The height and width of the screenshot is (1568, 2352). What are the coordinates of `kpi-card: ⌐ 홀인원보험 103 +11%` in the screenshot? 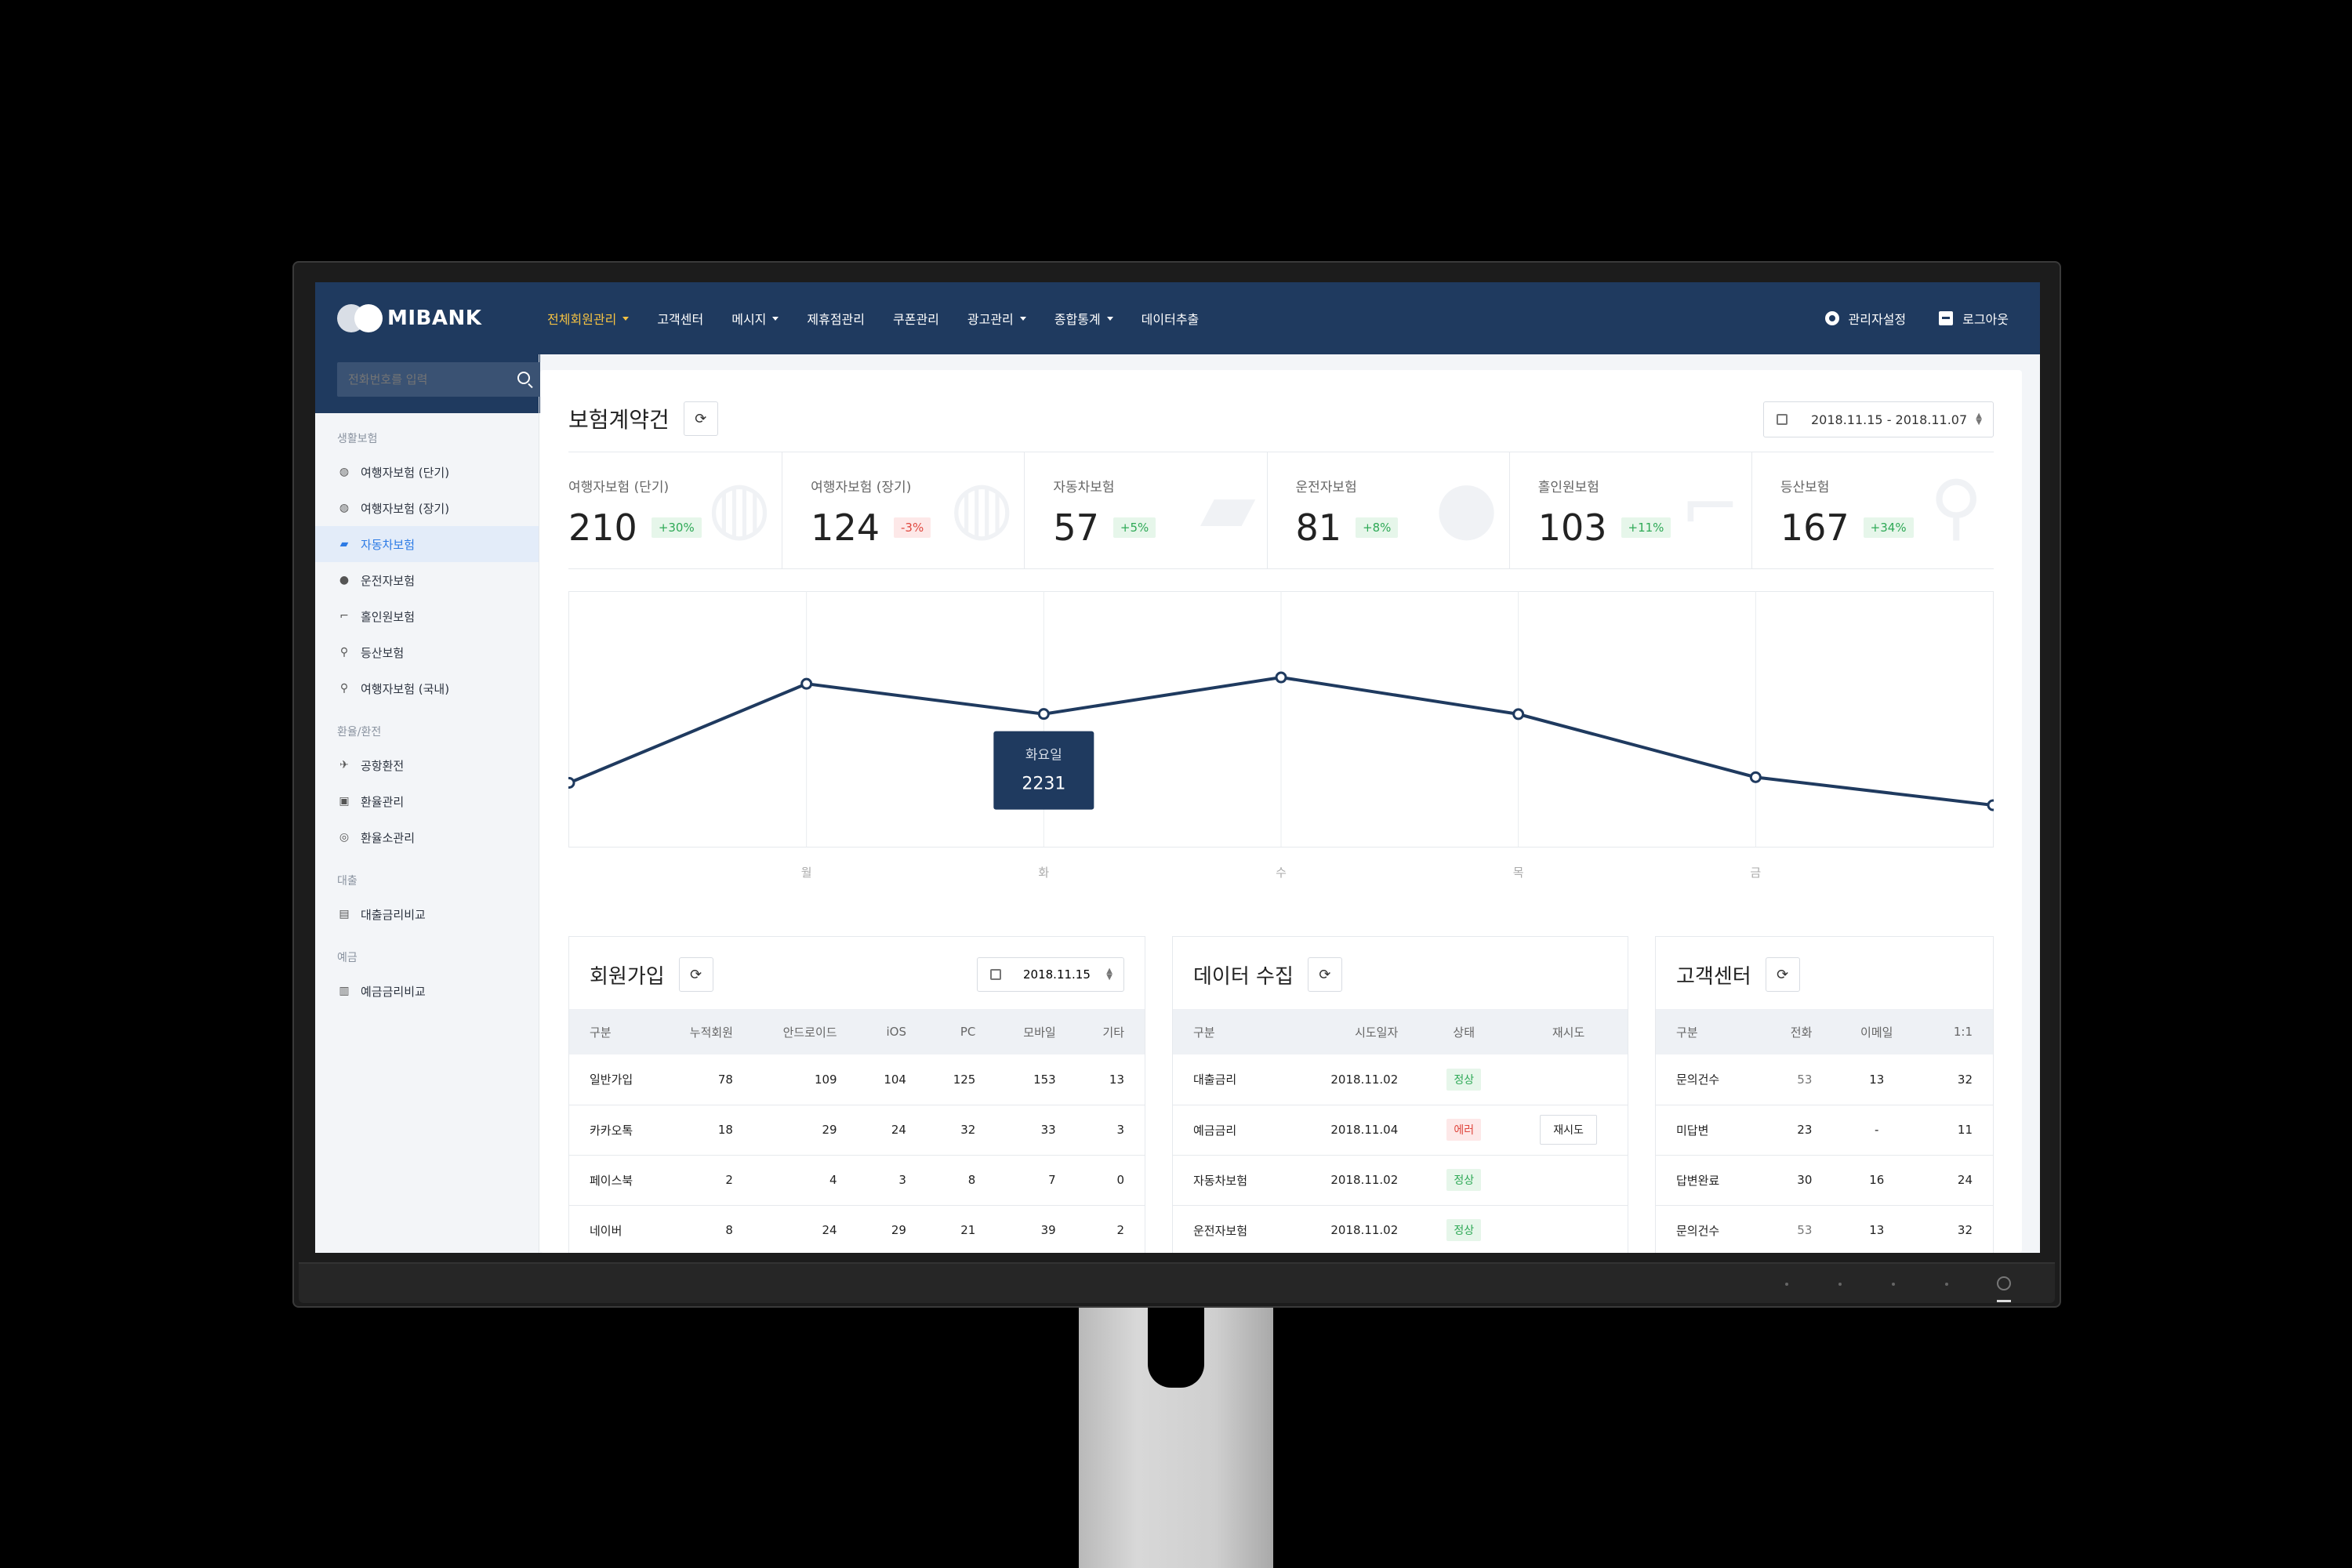 It's located at (1631, 510).